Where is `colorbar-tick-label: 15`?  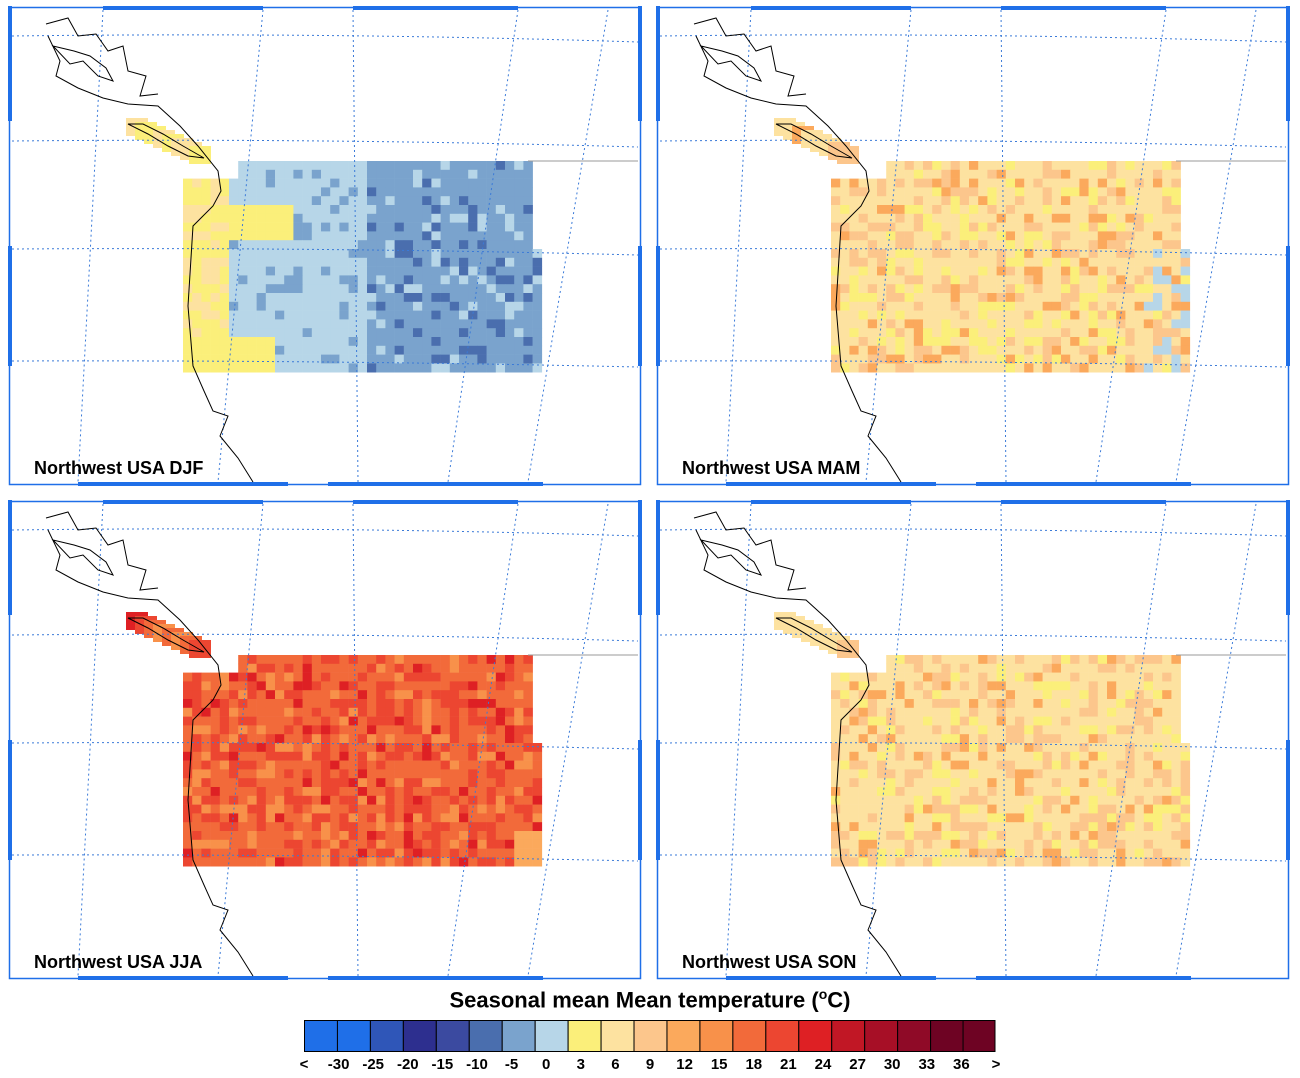
colorbar-tick-label: 15 is located at coordinates (719, 1064).